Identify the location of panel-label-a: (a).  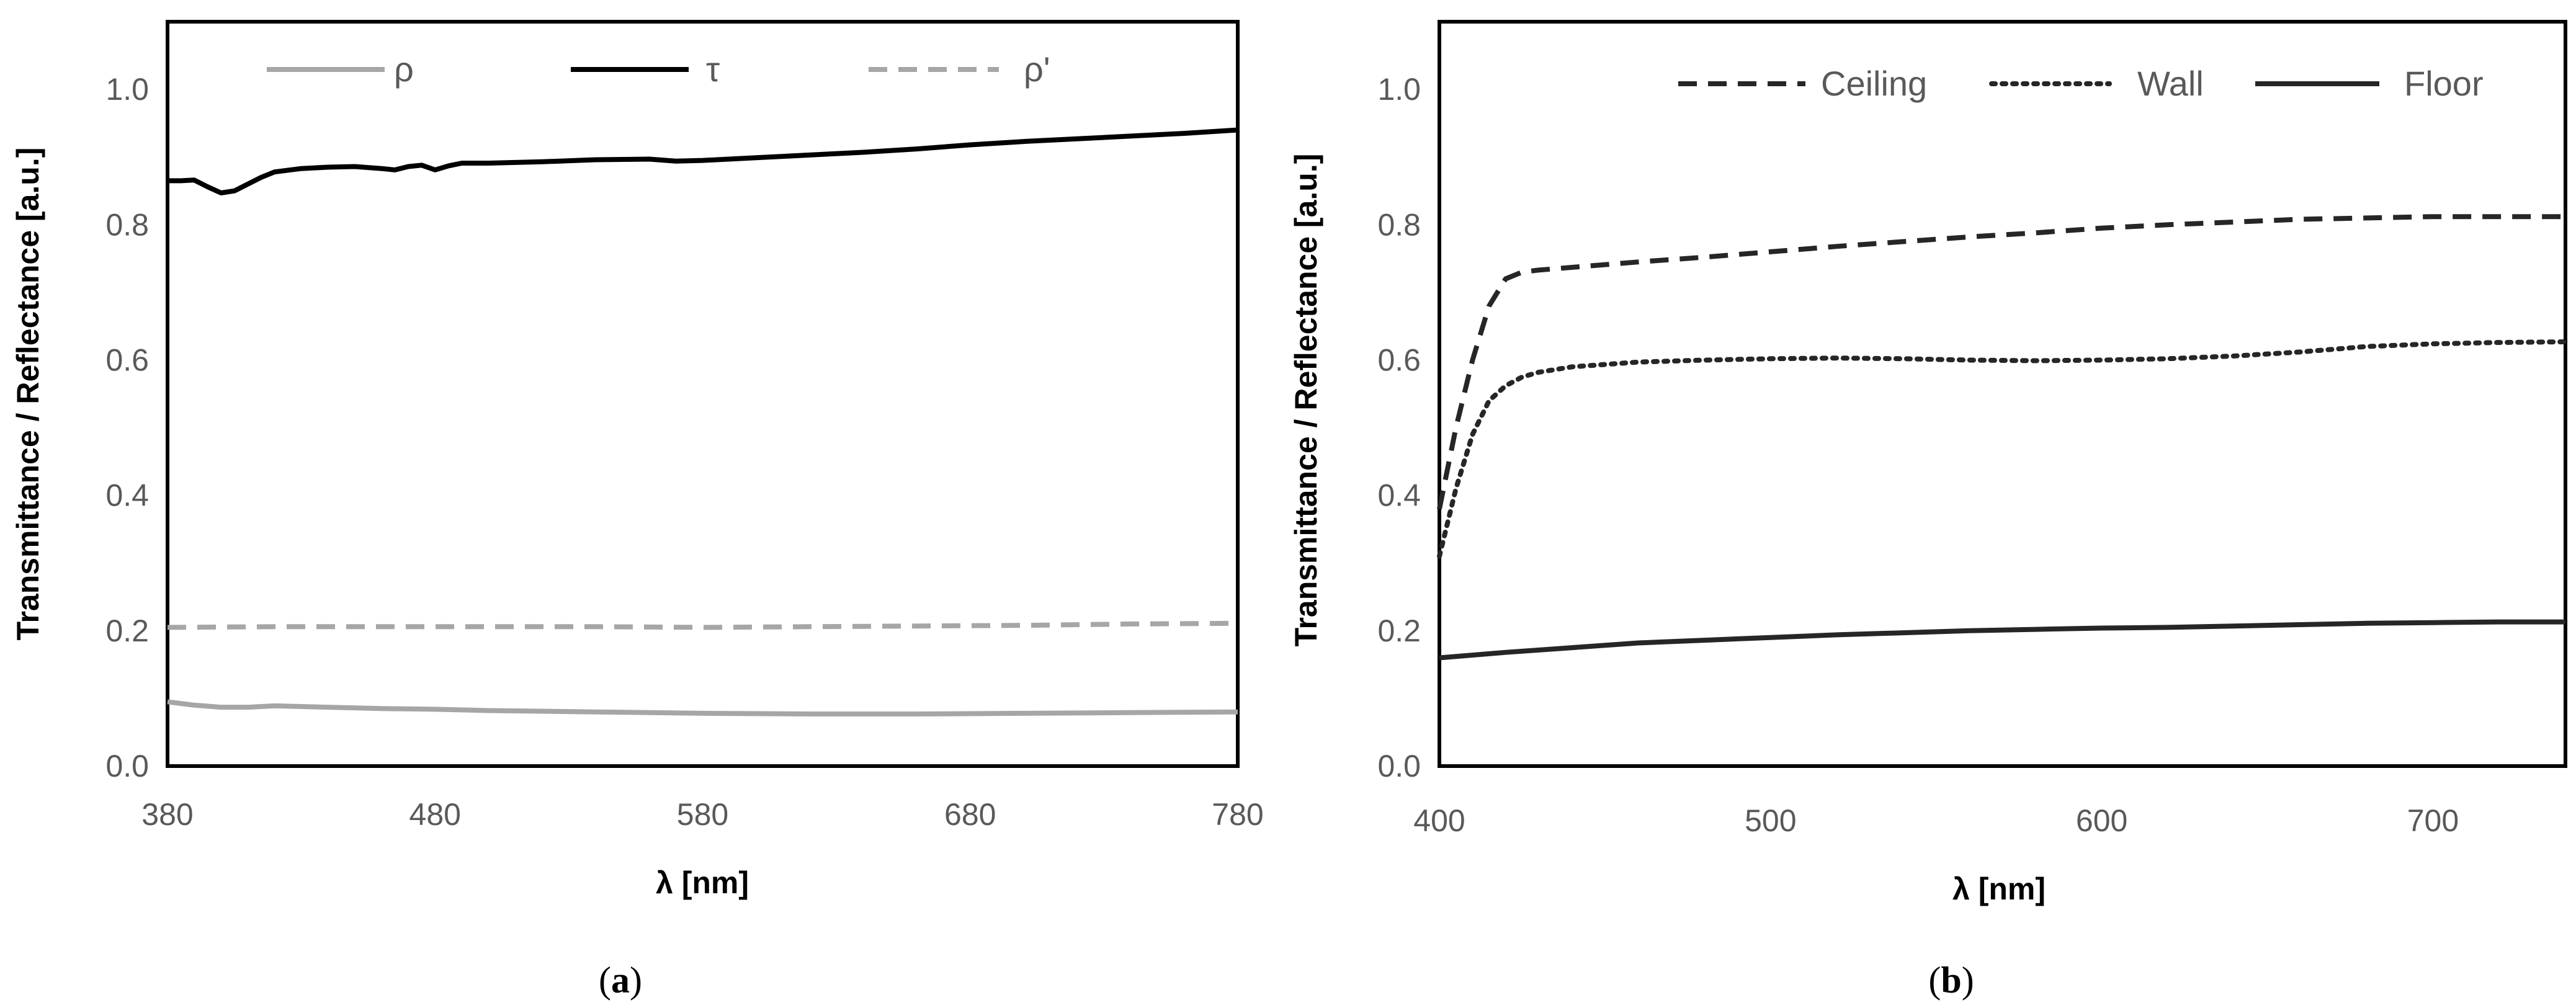
(620, 981).